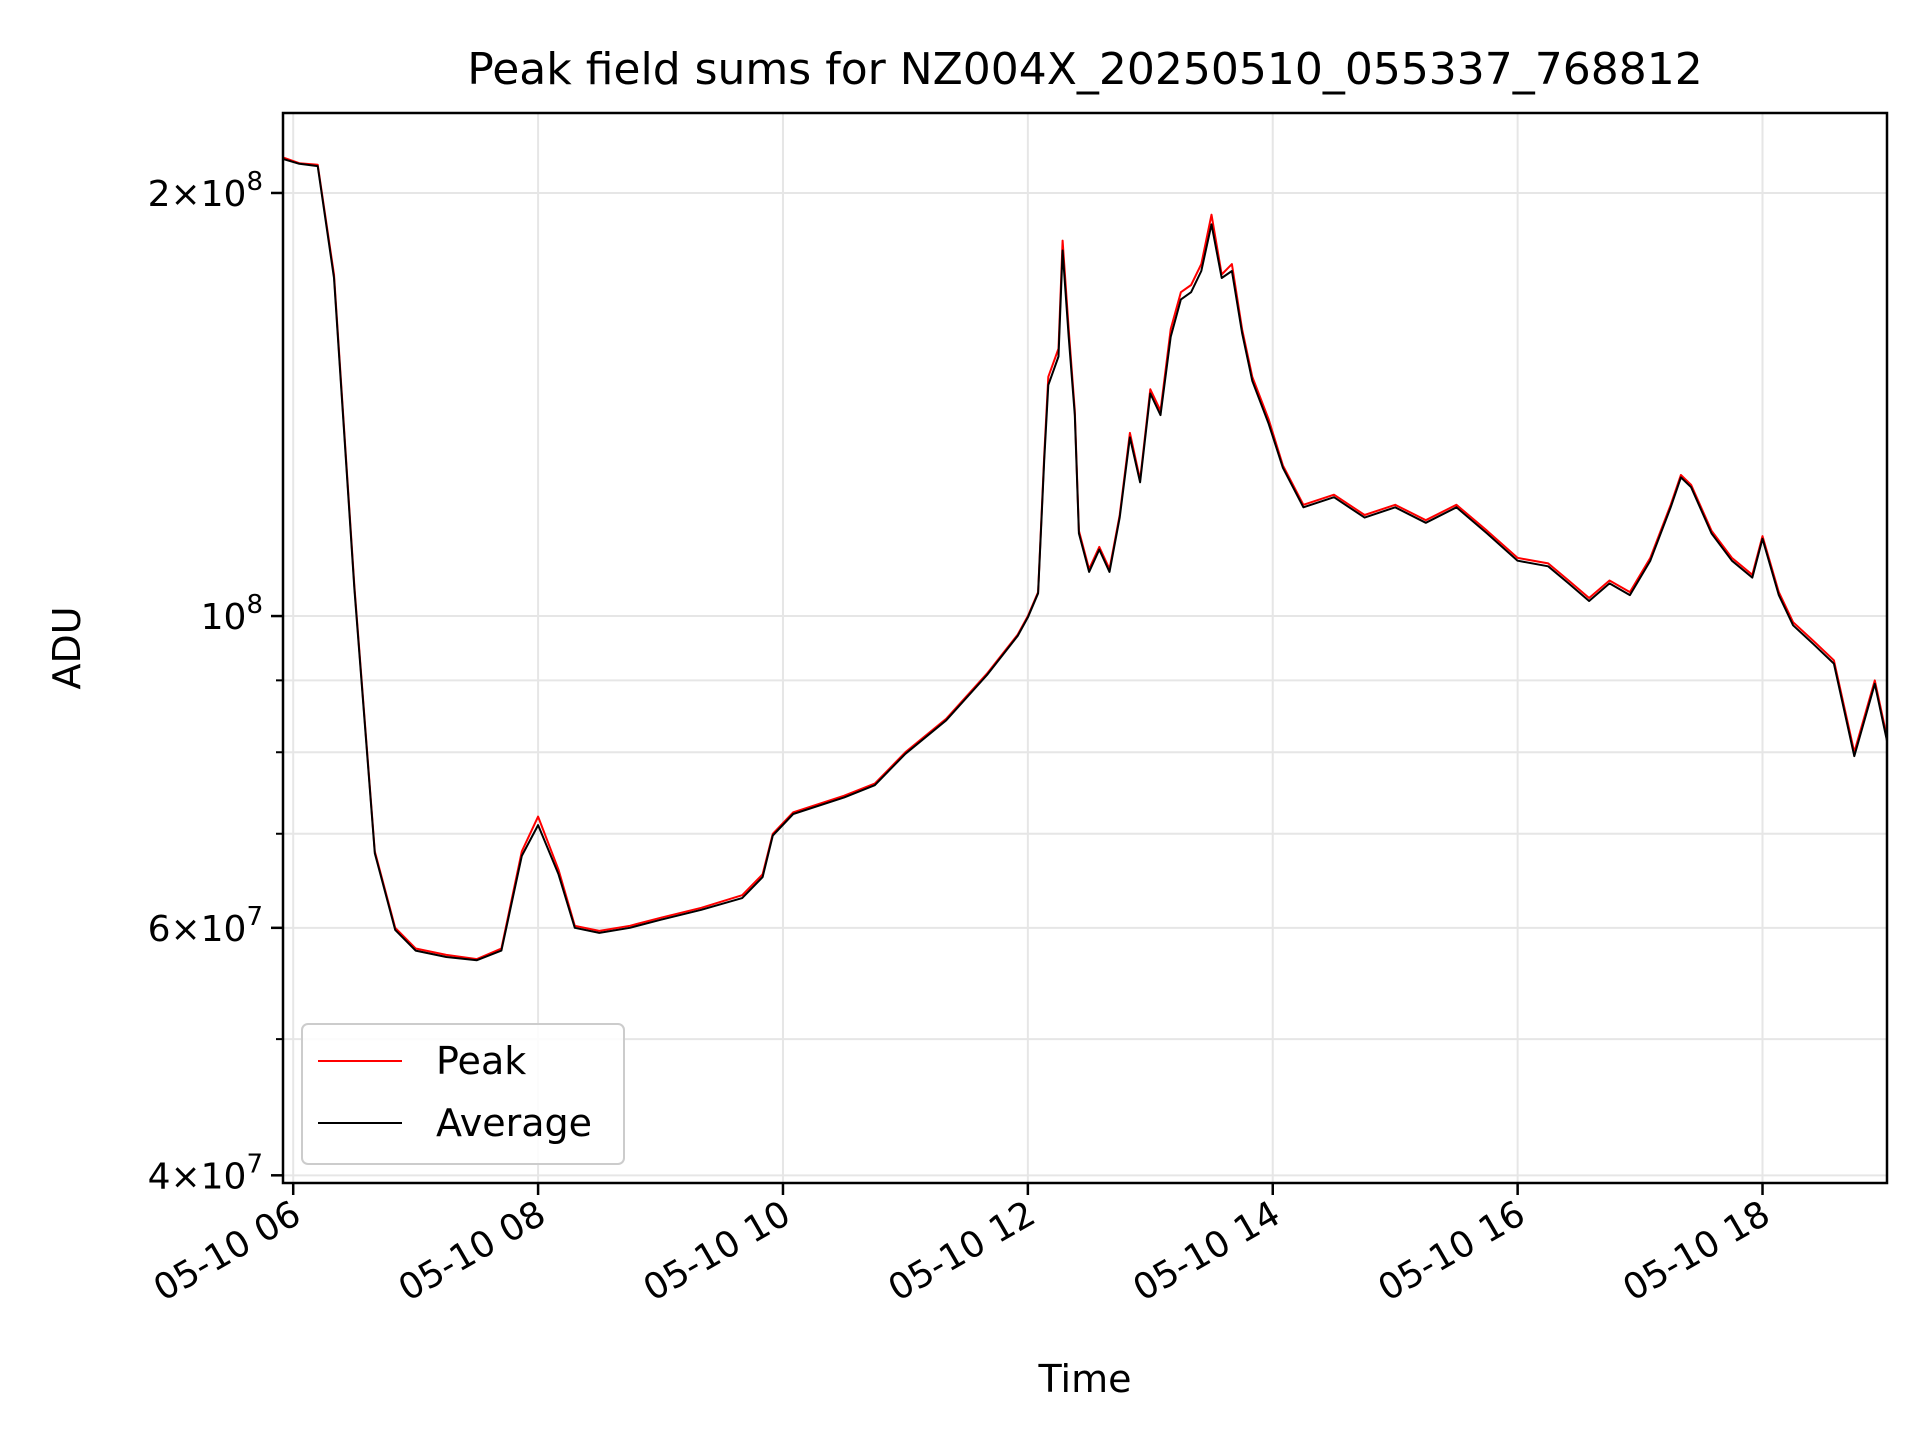  What do you see at coordinates (514, 1123) in the screenshot?
I see `legend-average-label: Average` at bounding box center [514, 1123].